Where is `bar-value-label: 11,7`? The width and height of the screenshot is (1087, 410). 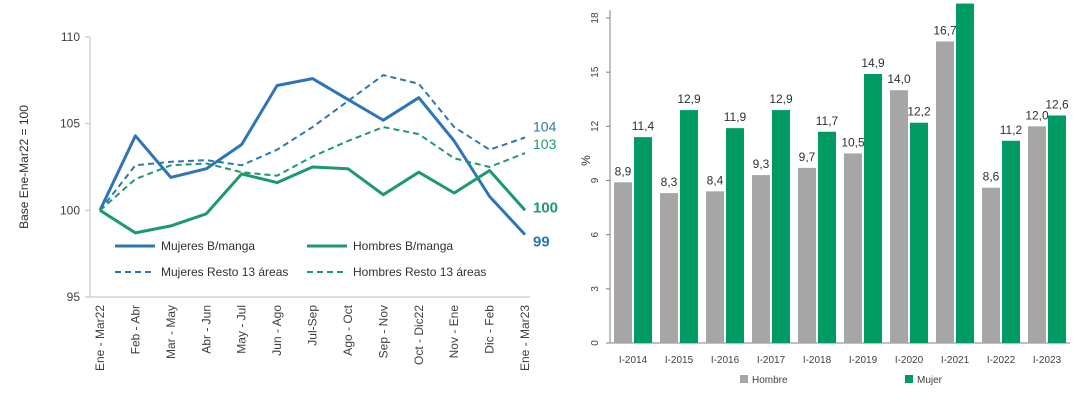
bar-value-label: 11,7 is located at coordinates (827, 121).